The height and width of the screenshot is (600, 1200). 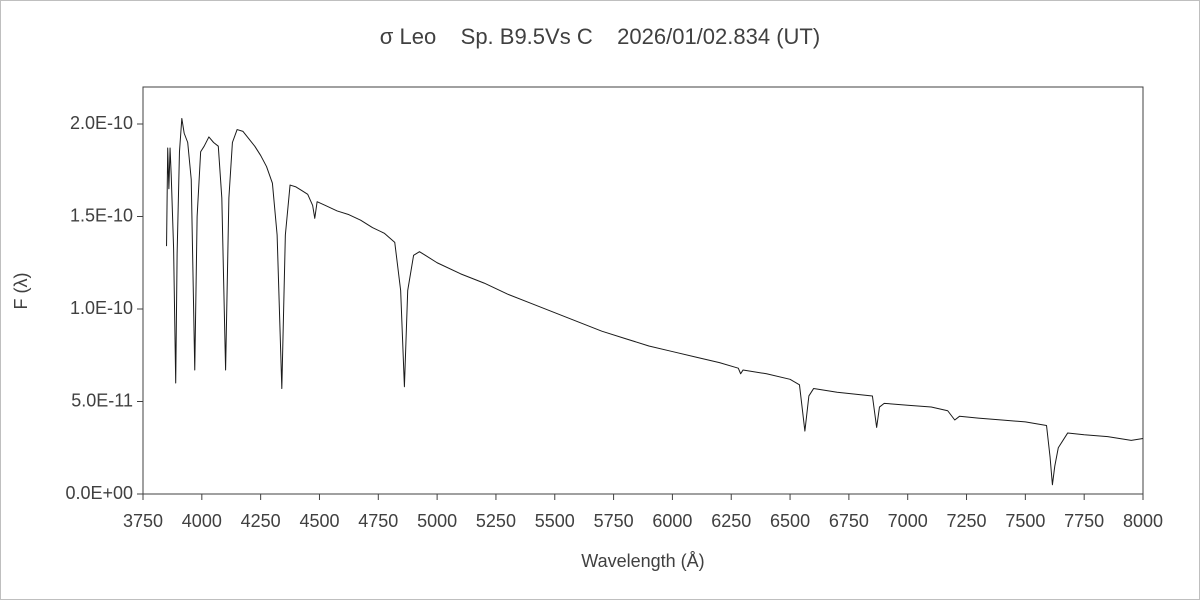 What do you see at coordinates (261, 521) in the screenshot?
I see `x-tick-label: 4250` at bounding box center [261, 521].